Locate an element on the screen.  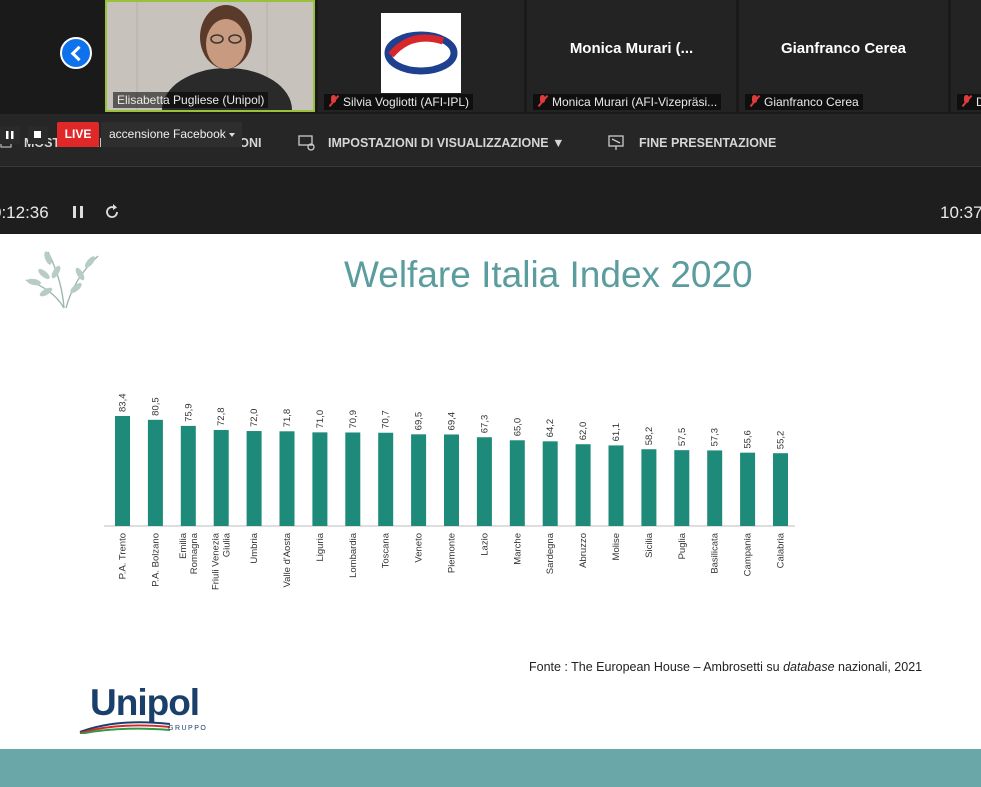
slide-title: Welfare Italia Index 2020 is located at coordinates (548, 274).